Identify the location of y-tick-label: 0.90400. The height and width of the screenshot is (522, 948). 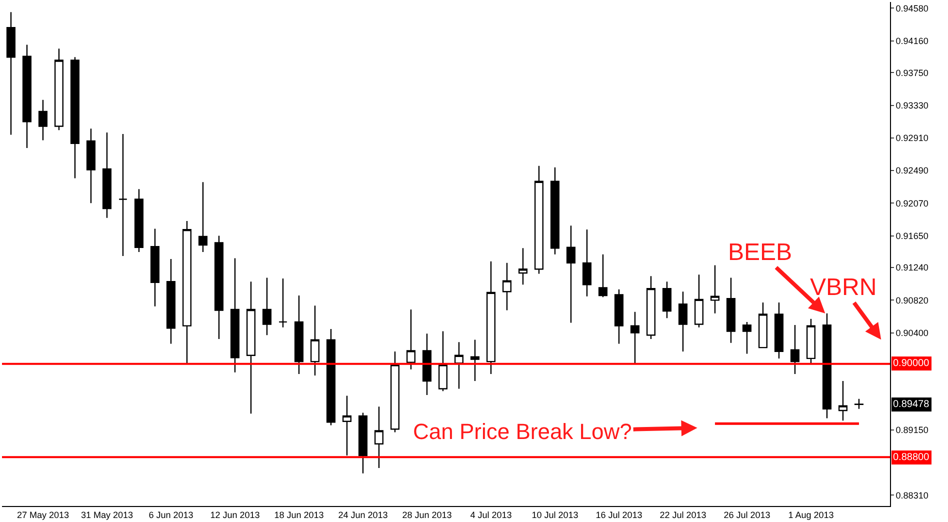
(912, 333).